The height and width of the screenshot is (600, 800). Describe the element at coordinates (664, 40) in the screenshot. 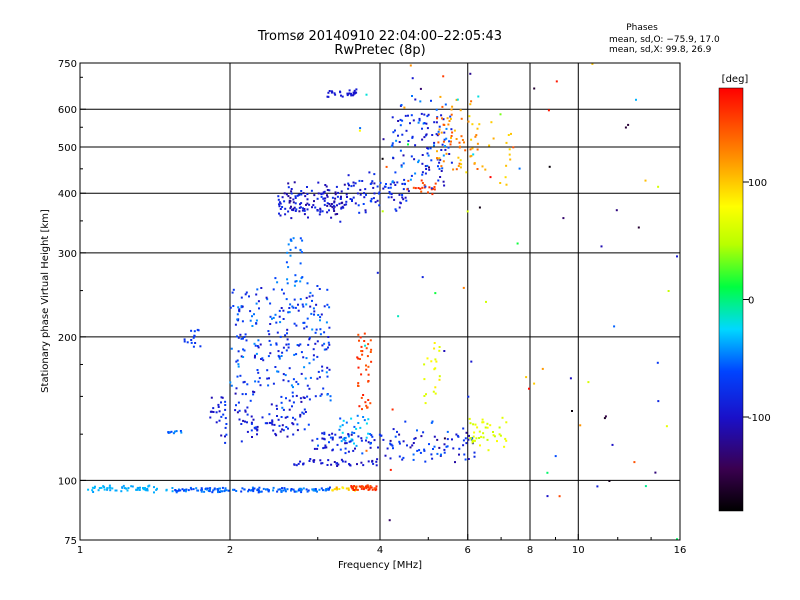

I see `phases-stat-o: mean, sd,O: −75.9, 17.0` at that location.